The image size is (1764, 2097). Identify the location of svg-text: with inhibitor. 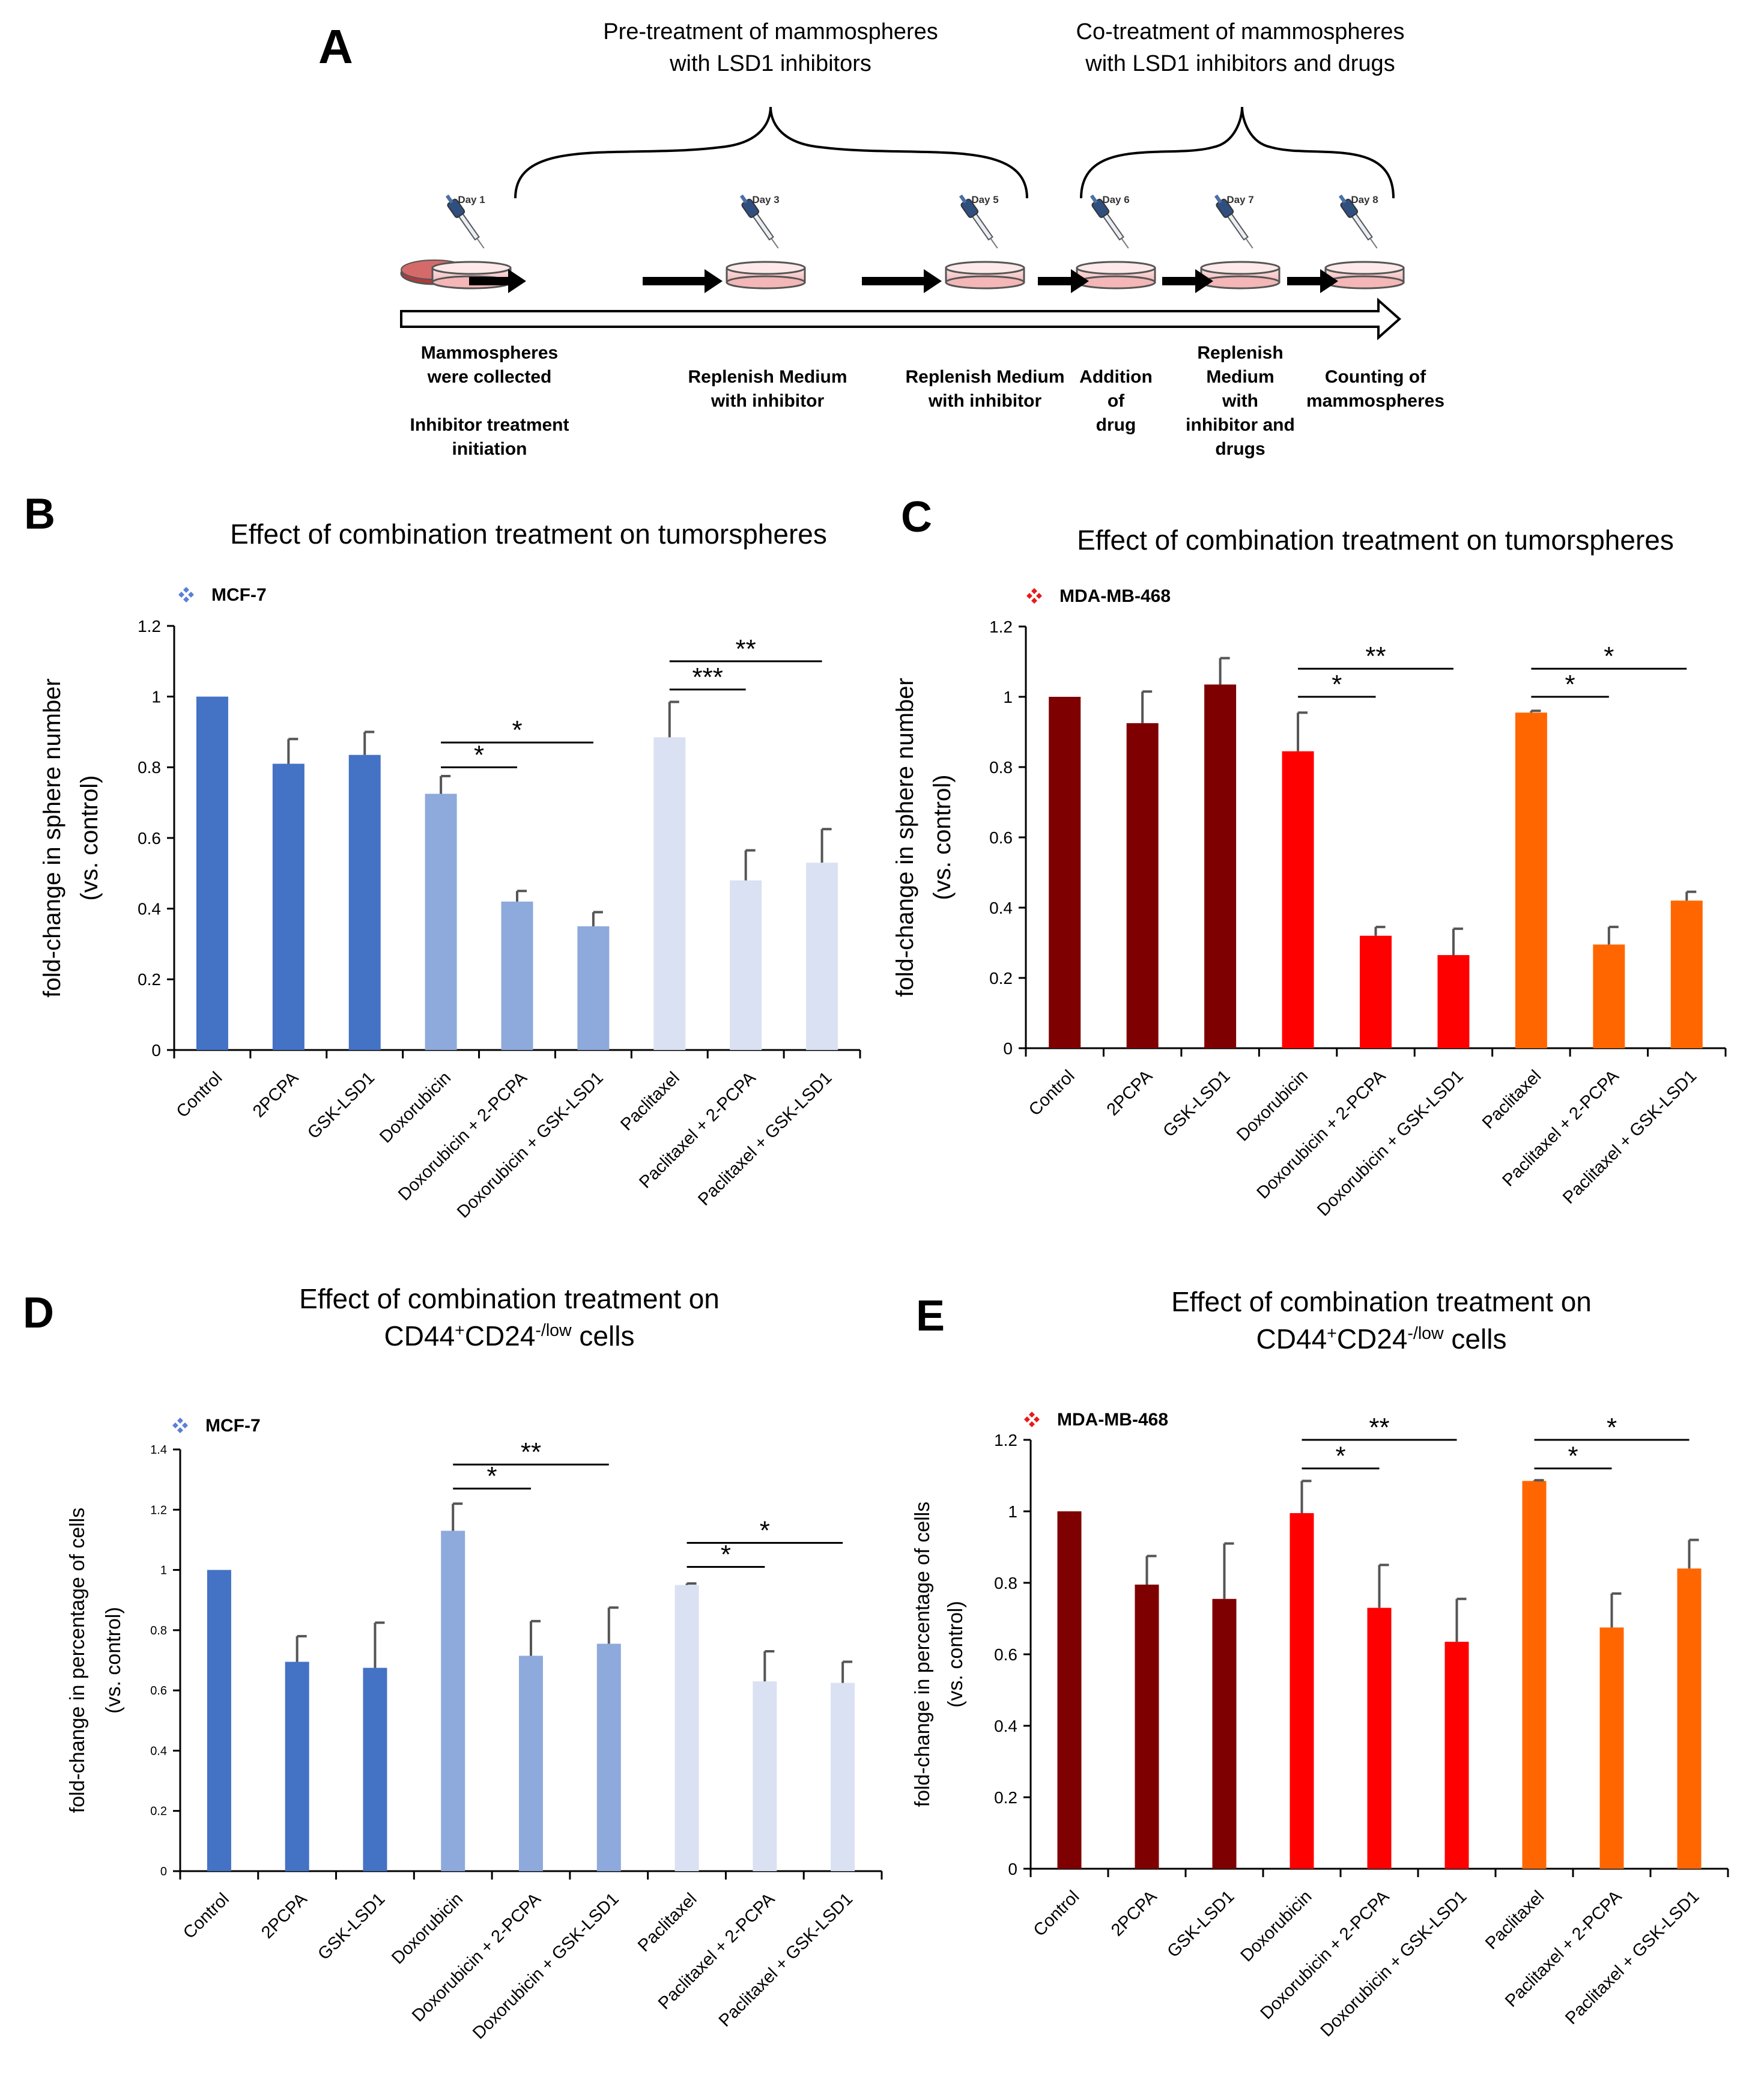
(985, 401).